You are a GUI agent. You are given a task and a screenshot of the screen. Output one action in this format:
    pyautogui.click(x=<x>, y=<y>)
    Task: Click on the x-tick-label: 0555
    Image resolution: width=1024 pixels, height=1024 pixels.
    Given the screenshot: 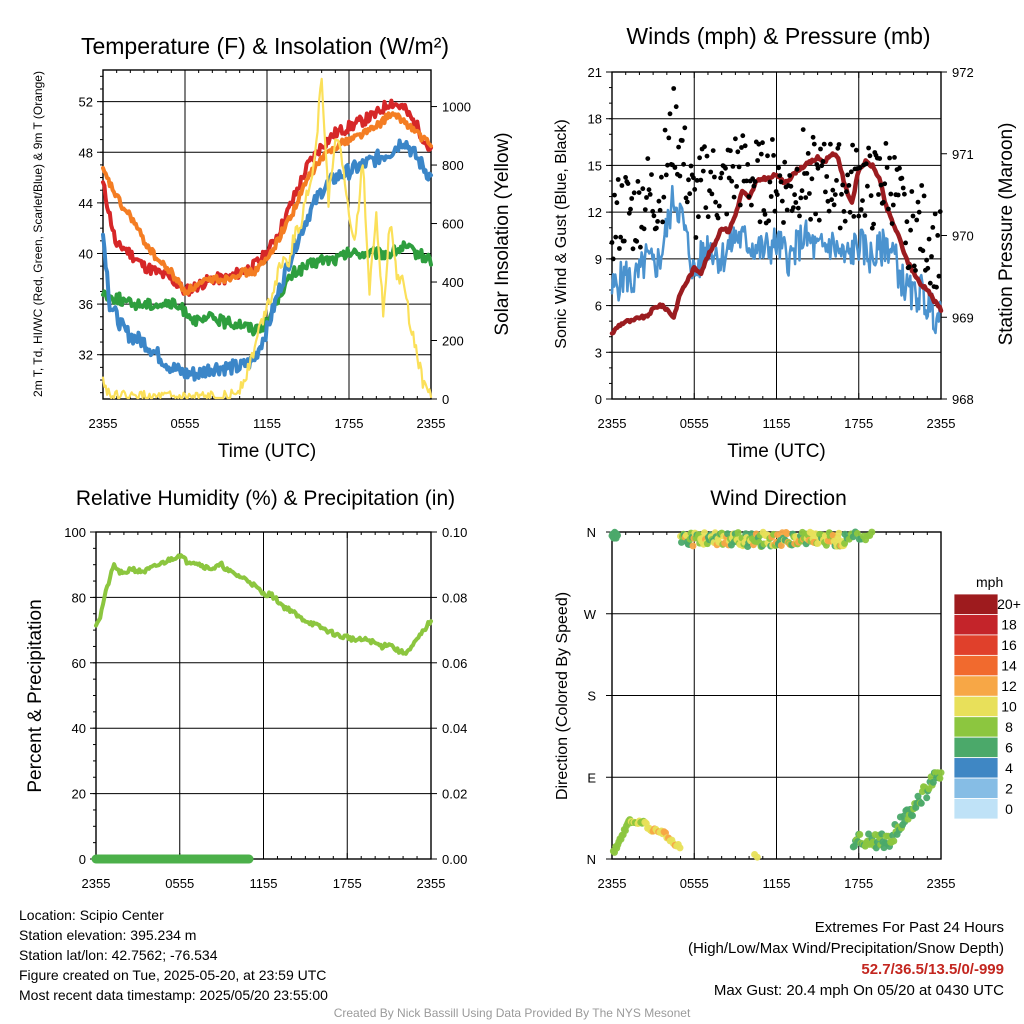 What is the action you would take?
    pyautogui.click(x=694, y=423)
    